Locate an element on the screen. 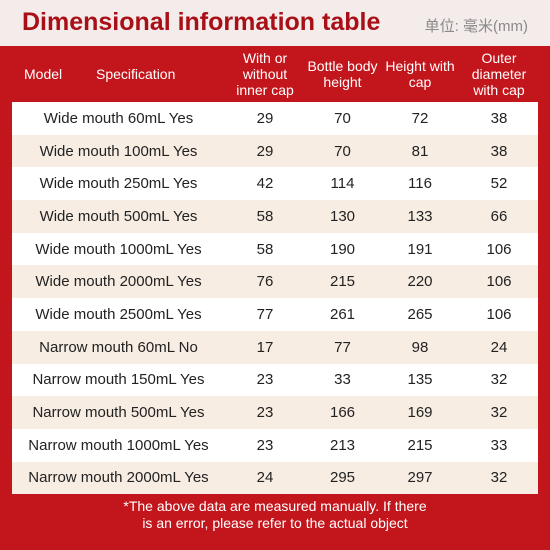 Image resolution: width=550 pixels, height=550 pixels. table-row: Narrow mouth 2000mL Yes 24 295 297 32 is located at coordinates (275, 478).